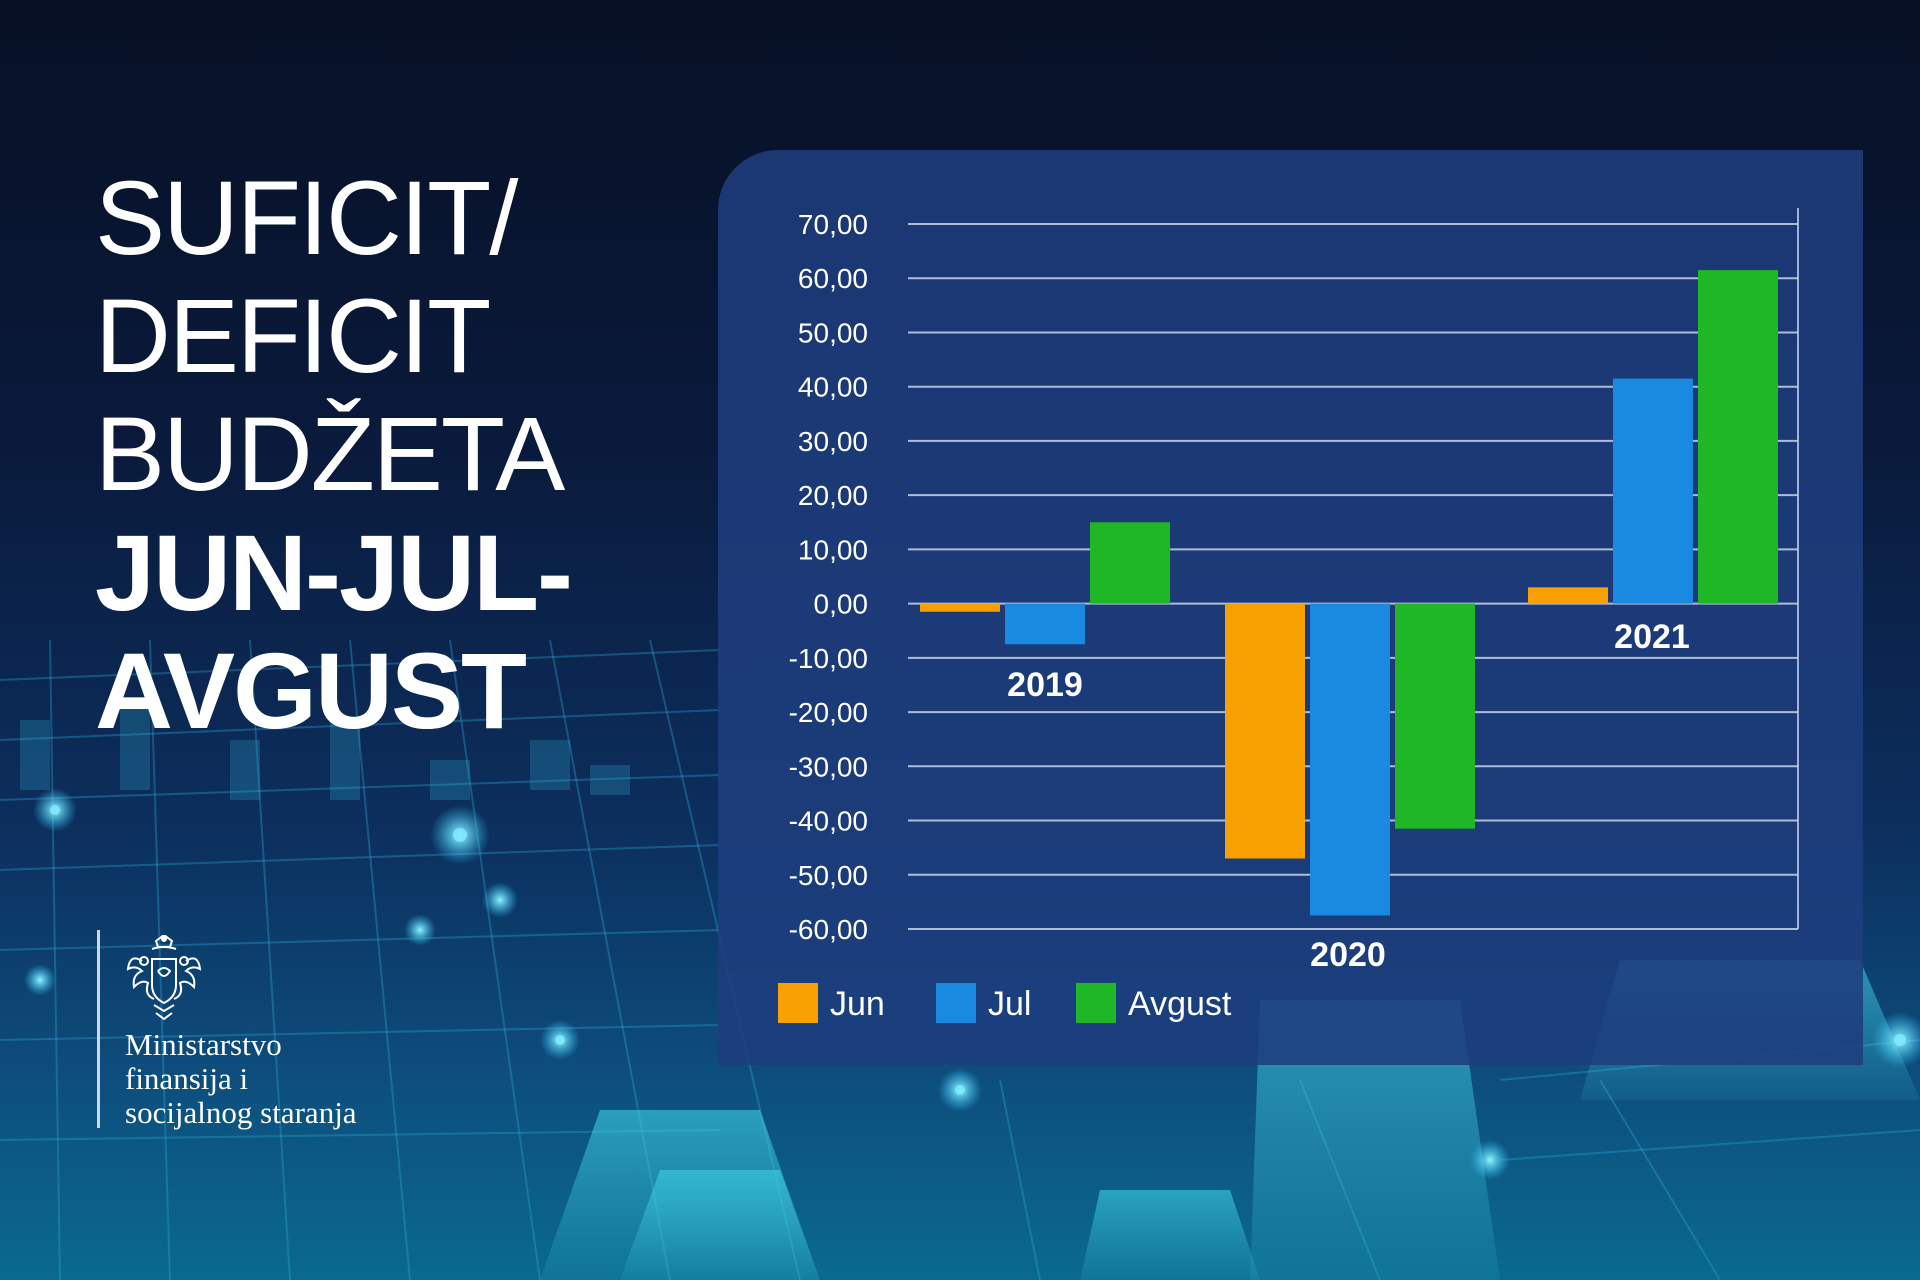  What do you see at coordinates (833, 441) in the screenshot?
I see `y-tick-label: 30,00` at bounding box center [833, 441].